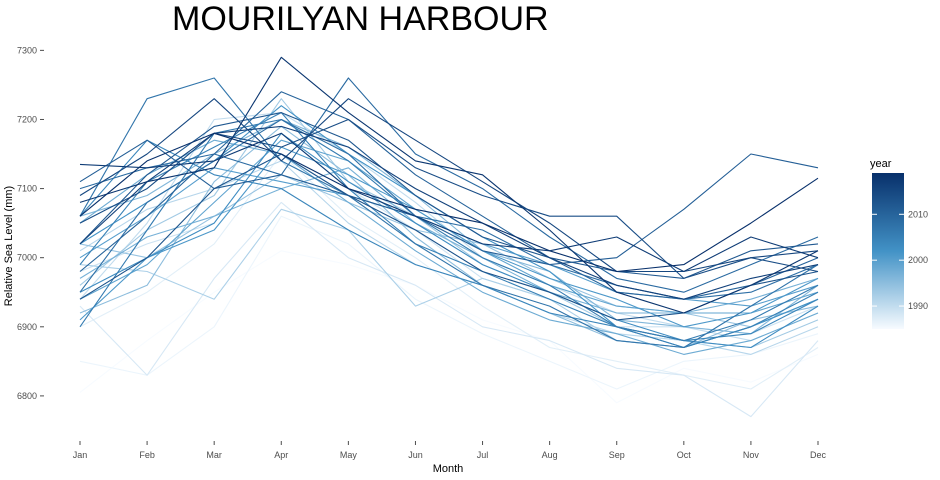 This screenshot has height=480, width=940. Describe the element at coordinates (881, 164) in the screenshot. I see `legend-title: year` at that location.